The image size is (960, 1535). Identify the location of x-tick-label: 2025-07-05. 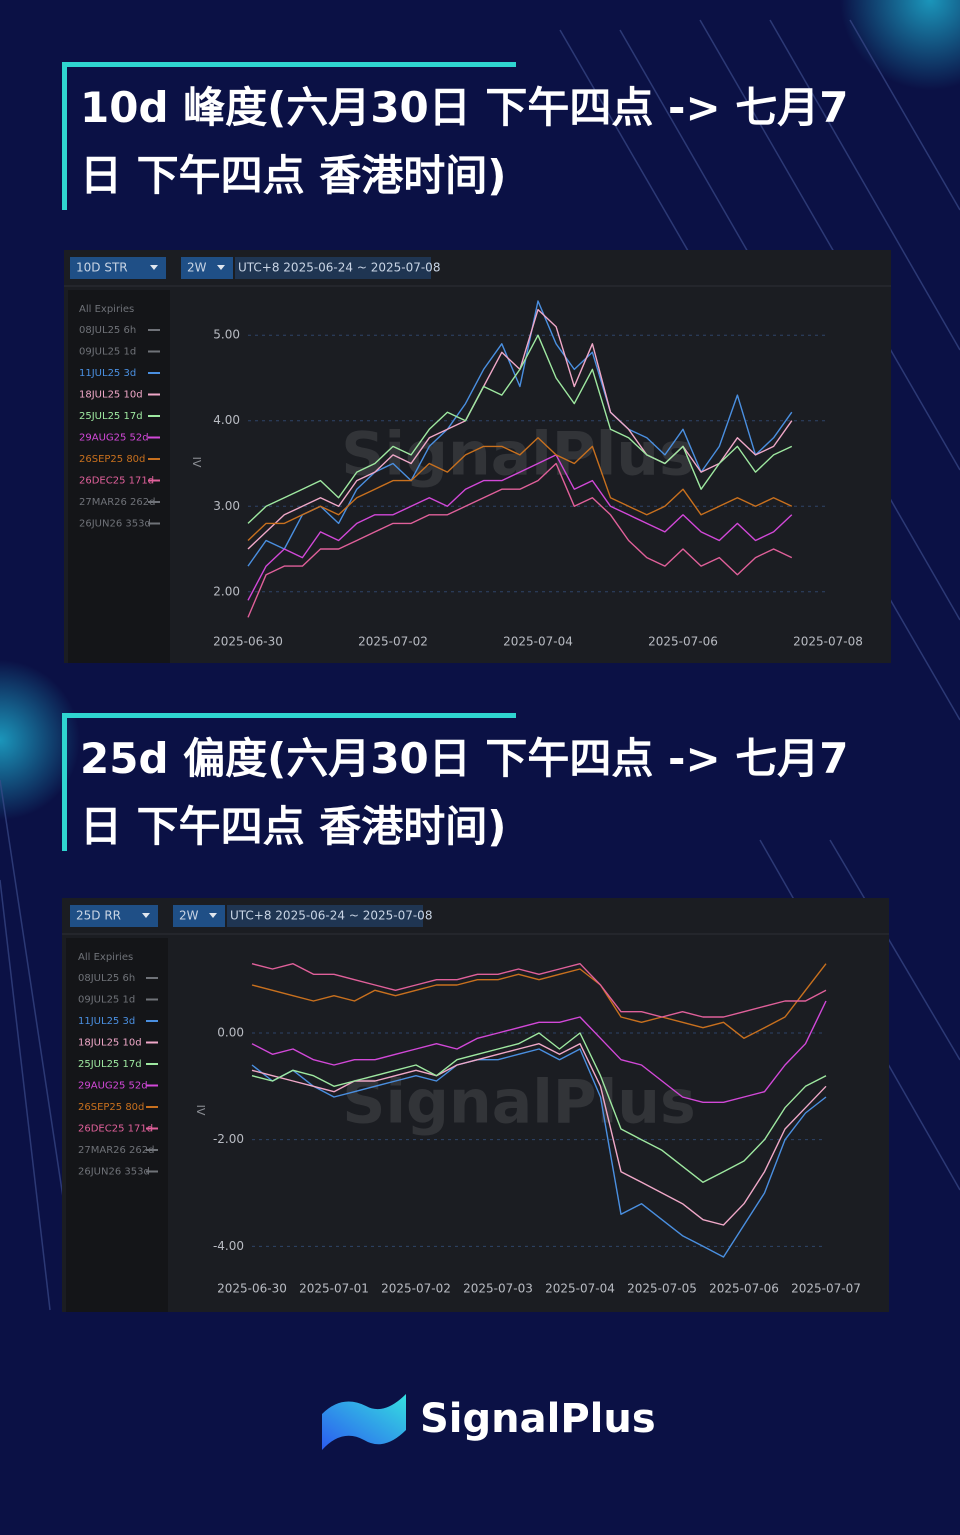
(662, 1289).